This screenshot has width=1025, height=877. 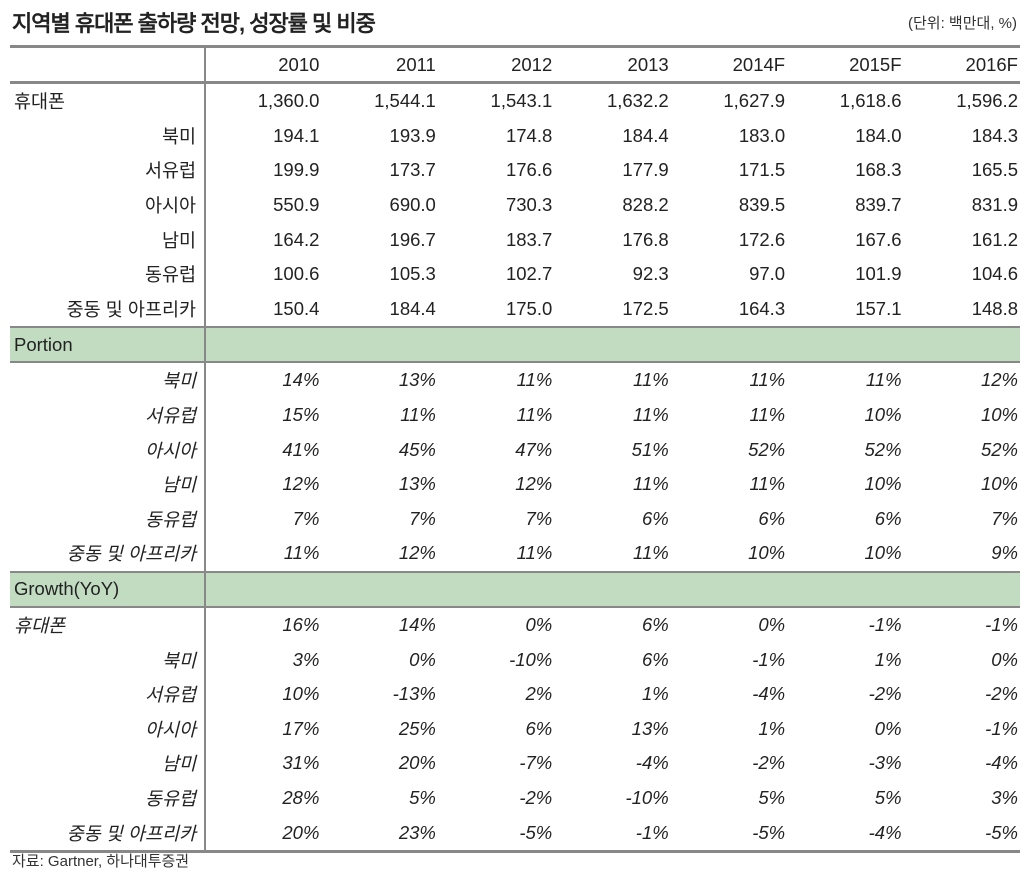 What do you see at coordinates (194, 23) in the screenshot?
I see `table-title: 지역별 휴대폰 출하량 전망, 성장률 및 비중` at bounding box center [194, 23].